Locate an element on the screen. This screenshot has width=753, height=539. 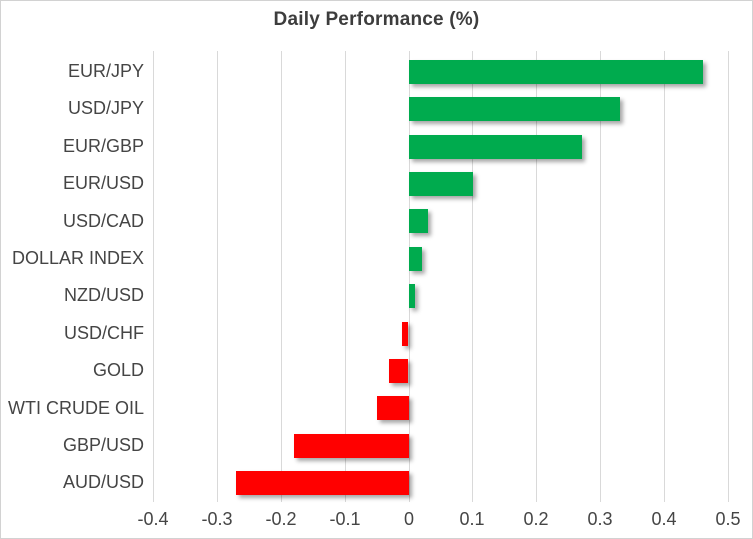
x-tick-label: 0.1 is located at coordinates (472, 519).